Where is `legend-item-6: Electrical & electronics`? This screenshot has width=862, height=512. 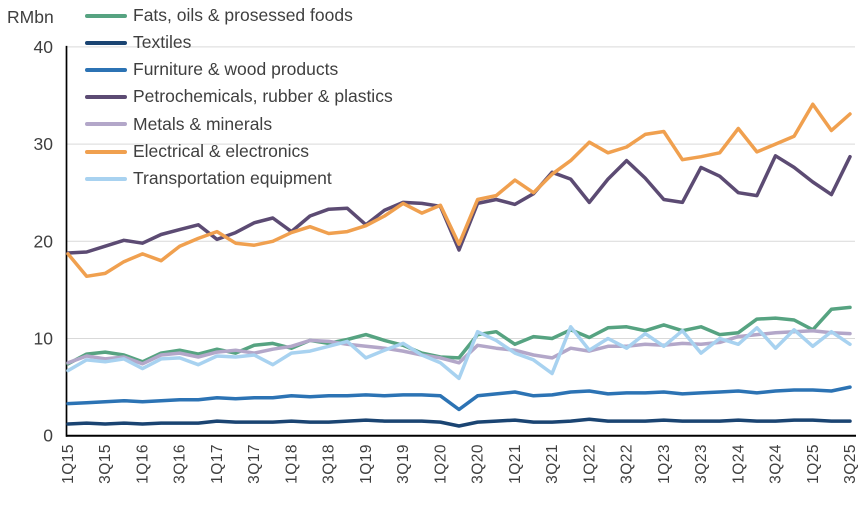 legend-item-6: Electrical & electronics is located at coordinates (239, 151).